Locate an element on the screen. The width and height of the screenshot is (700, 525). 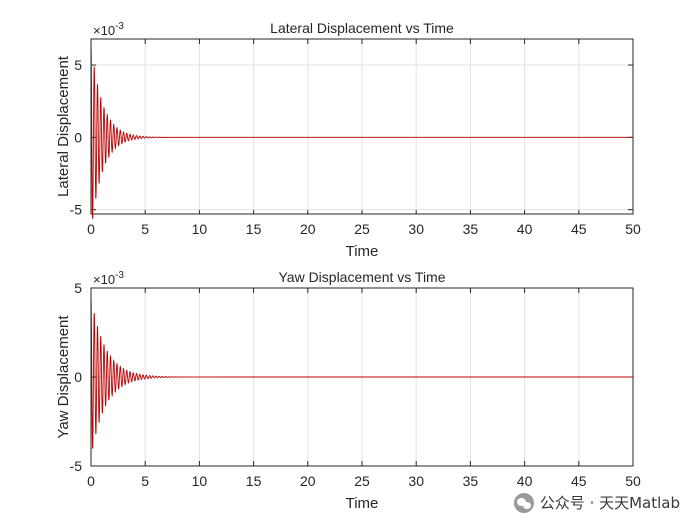
watermark-text: 公众号 · 天天Matlab is located at coordinates (609, 503).